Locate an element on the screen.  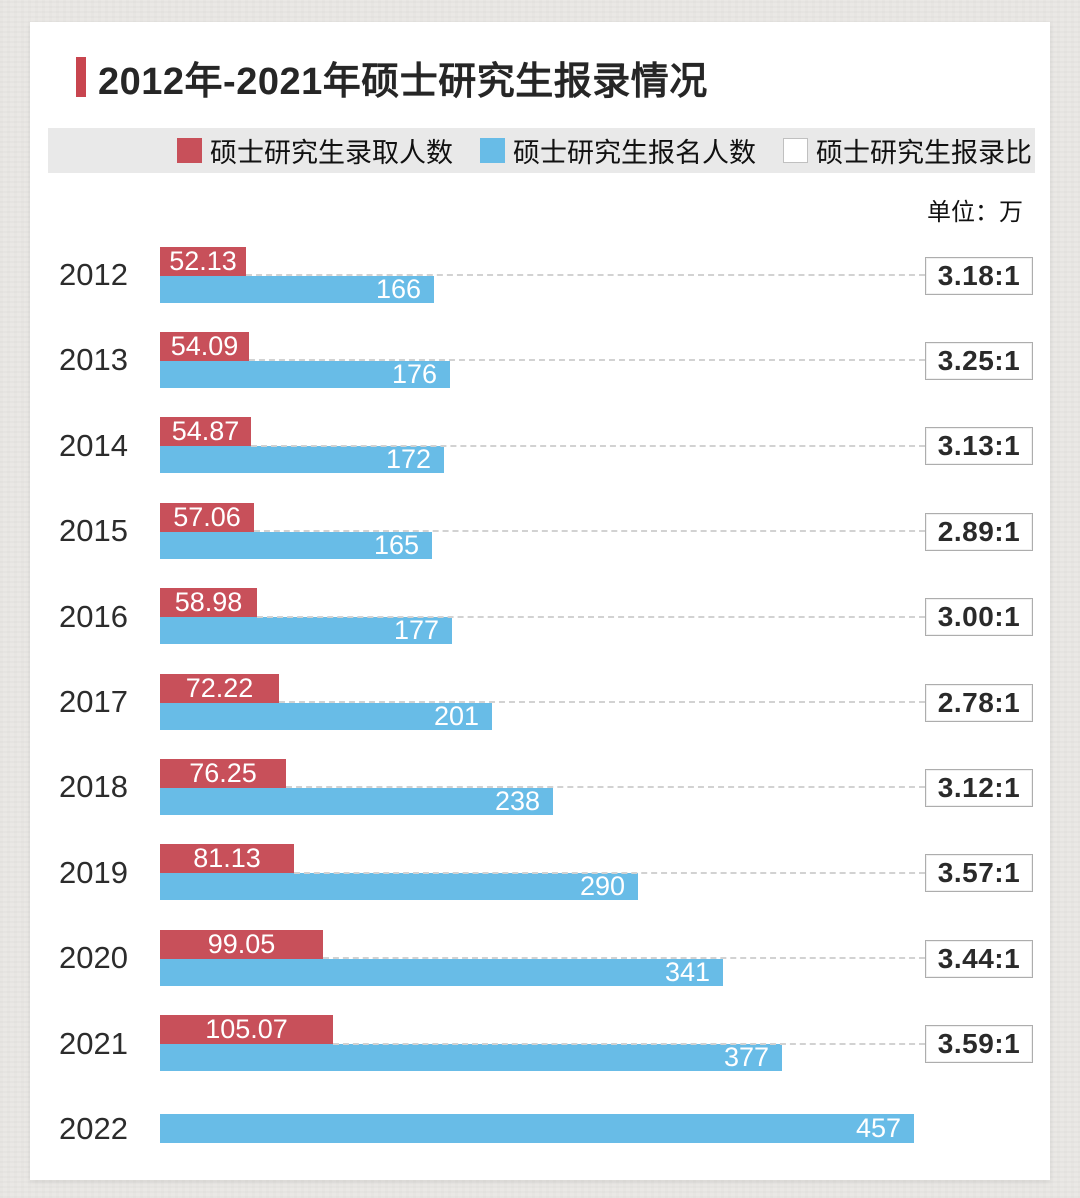
legend-item-applicants: 硕士研究生报名人数 is located at coordinates (618, 150).